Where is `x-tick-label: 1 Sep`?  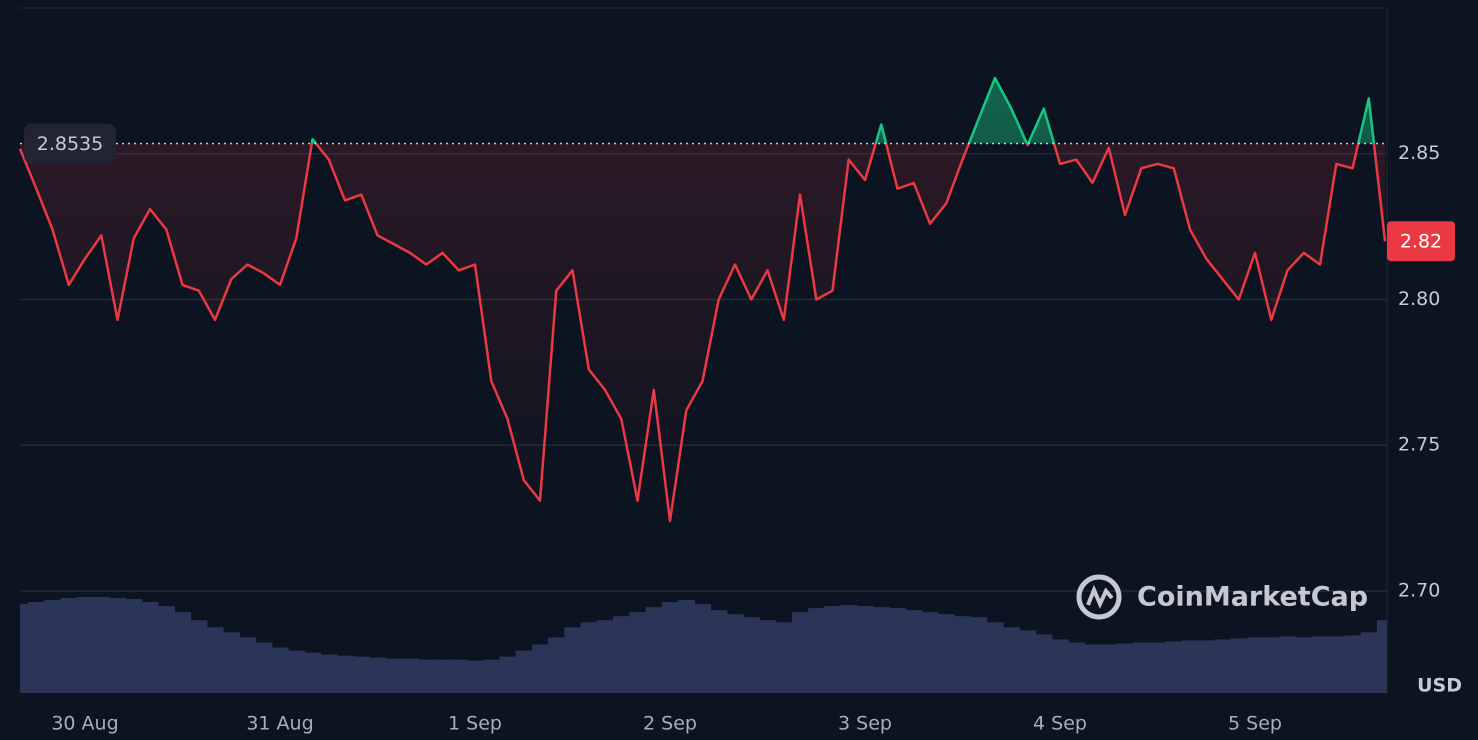
x-tick-label: 1 Sep is located at coordinates (475, 724).